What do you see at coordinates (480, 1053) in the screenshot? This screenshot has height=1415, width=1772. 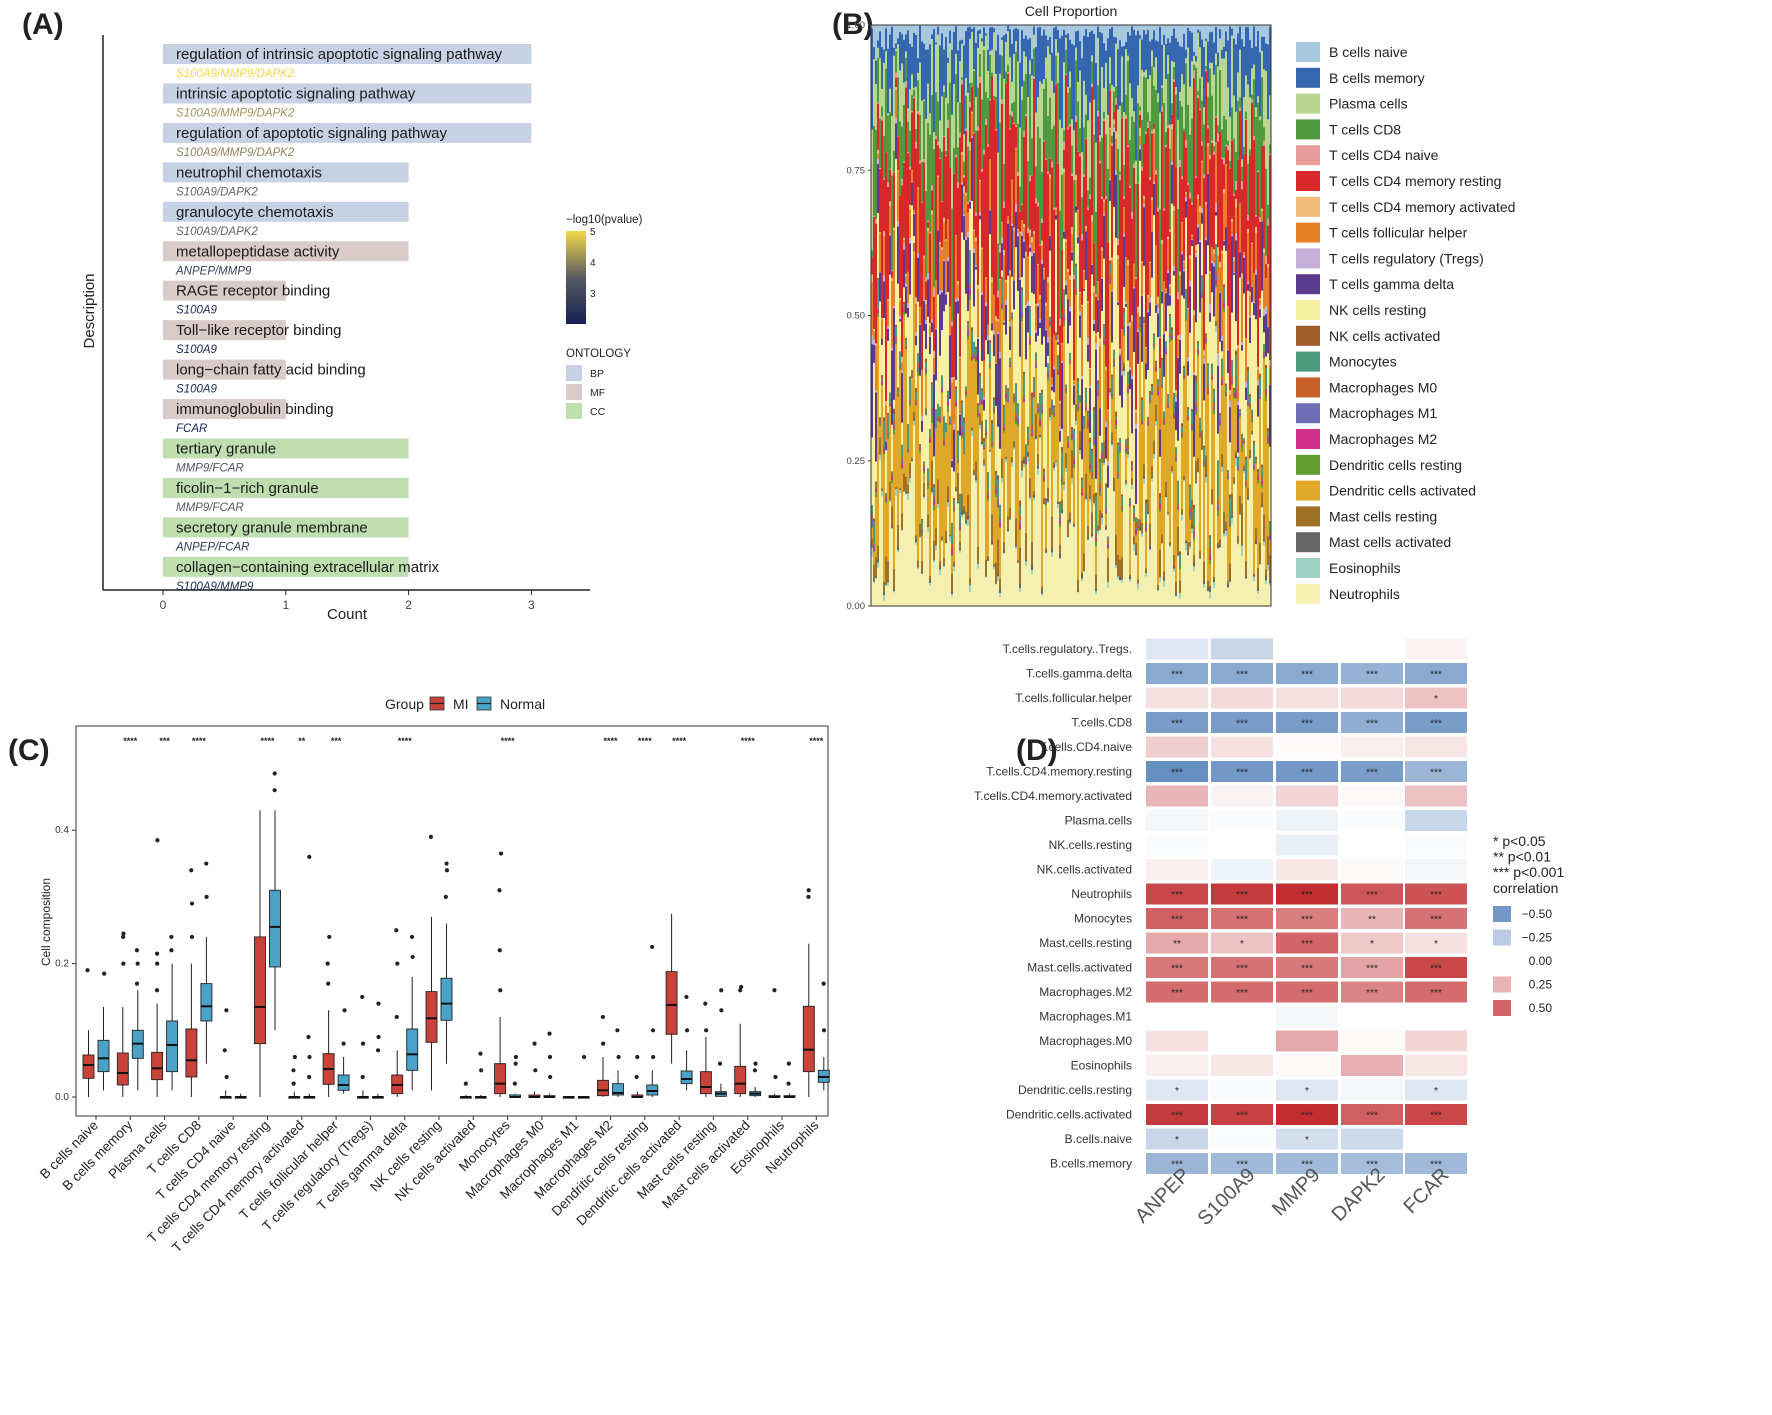 I see `c-outlier` at bounding box center [480, 1053].